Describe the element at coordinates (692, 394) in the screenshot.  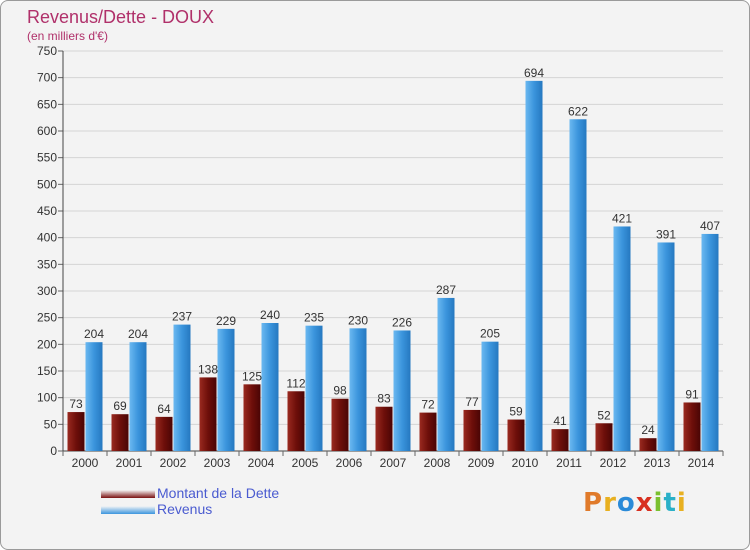
I see `data-label-dette: 91` at that location.